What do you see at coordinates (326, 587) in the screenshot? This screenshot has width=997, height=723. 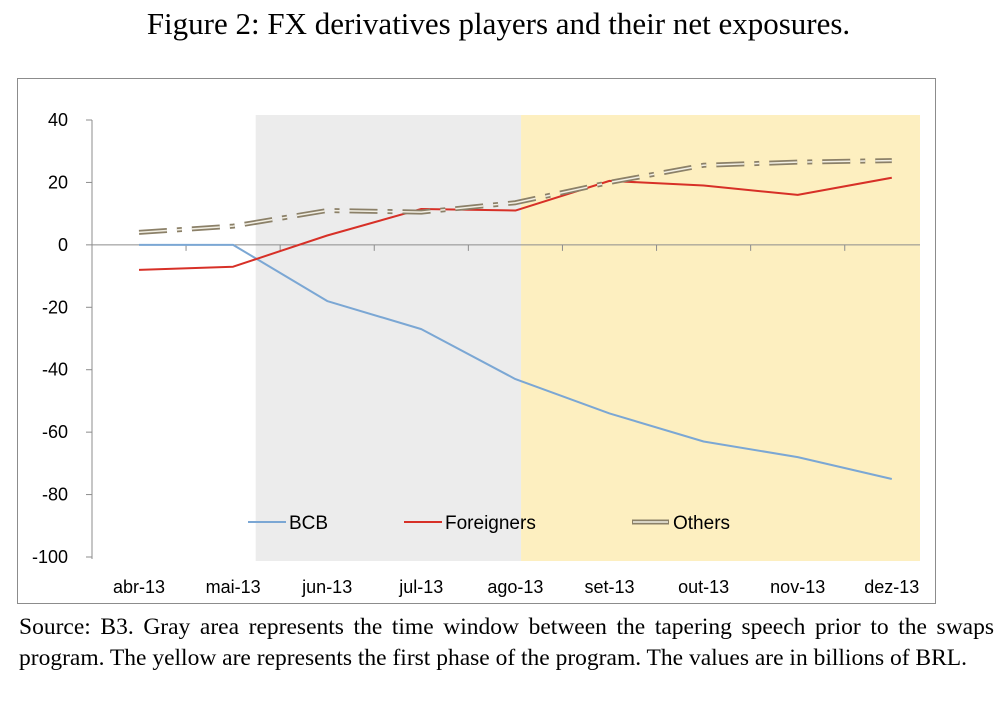 I see `x-tick-label-jun-13: jun-13` at bounding box center [326, 587].